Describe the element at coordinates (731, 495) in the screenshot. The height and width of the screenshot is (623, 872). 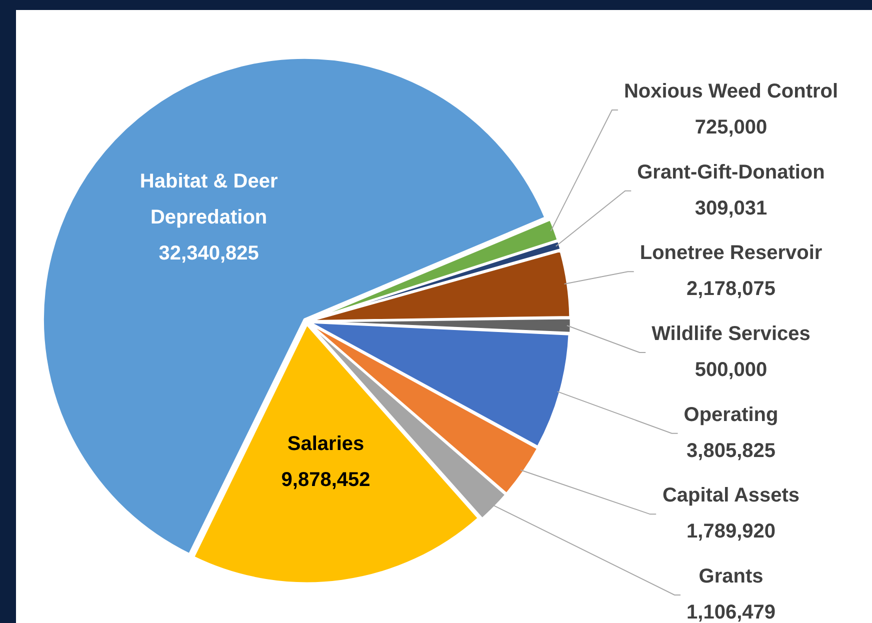
I see `slice-label: Capital Assets` at that location.